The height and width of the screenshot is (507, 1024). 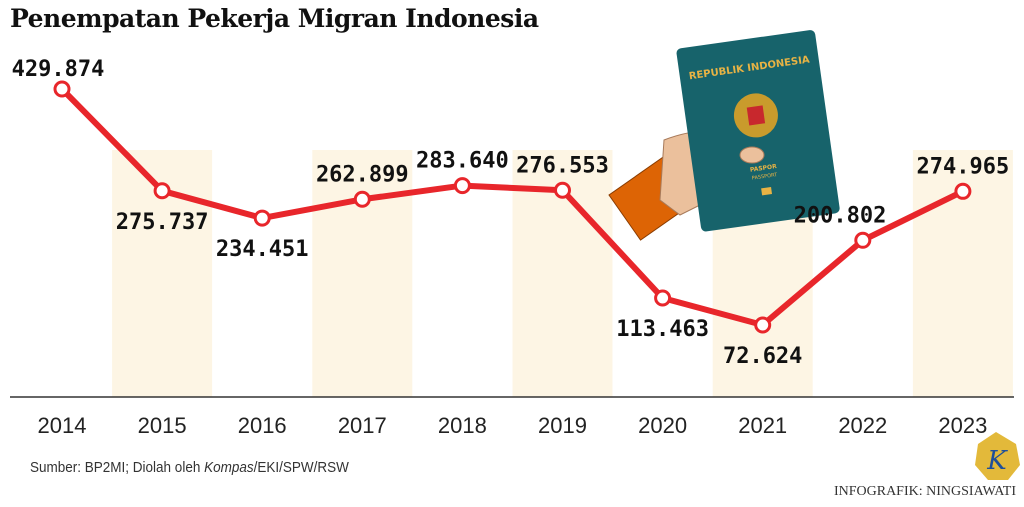 I want to click on source-publication: Kompas, so click(x=229, y=467).